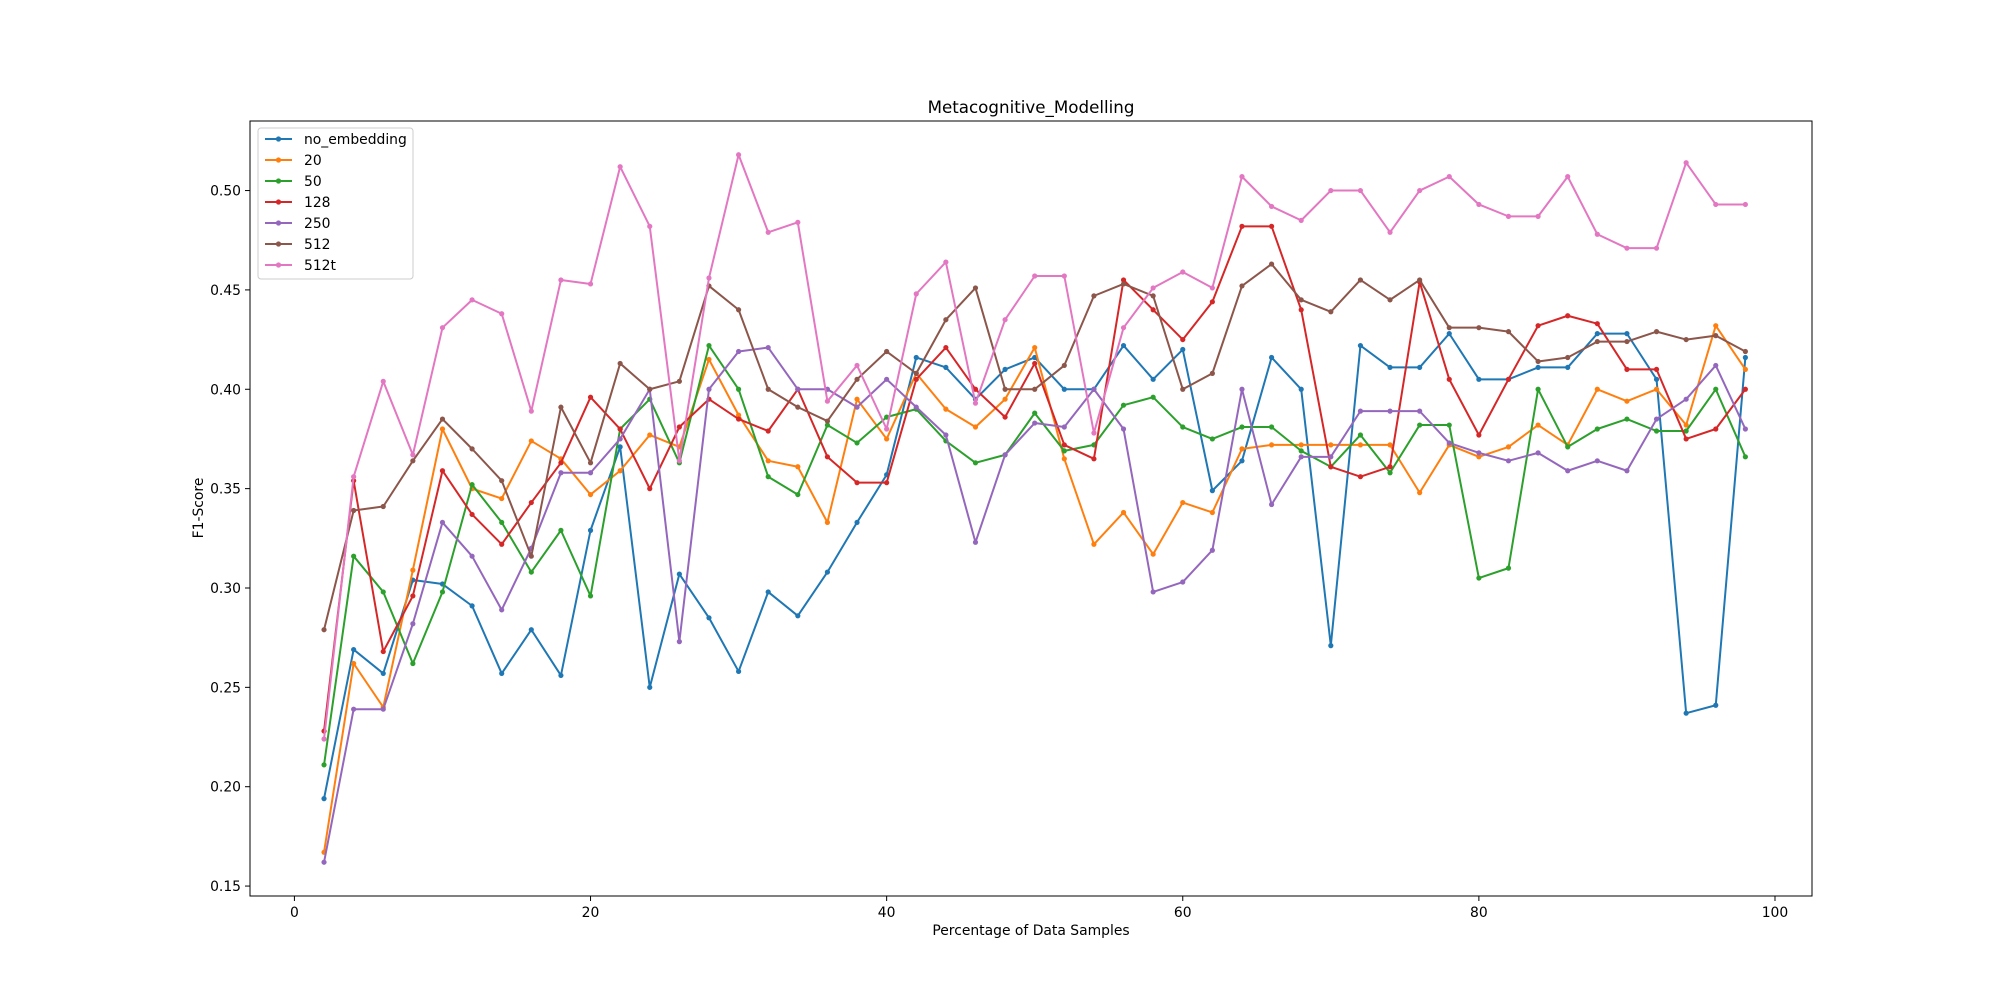 The height and width of the screenshot is (1000, 2000). What do you see at coordinates (317, 245) in the screenshot?
I see `legend-label: 512` at bounding box center [317, 245].